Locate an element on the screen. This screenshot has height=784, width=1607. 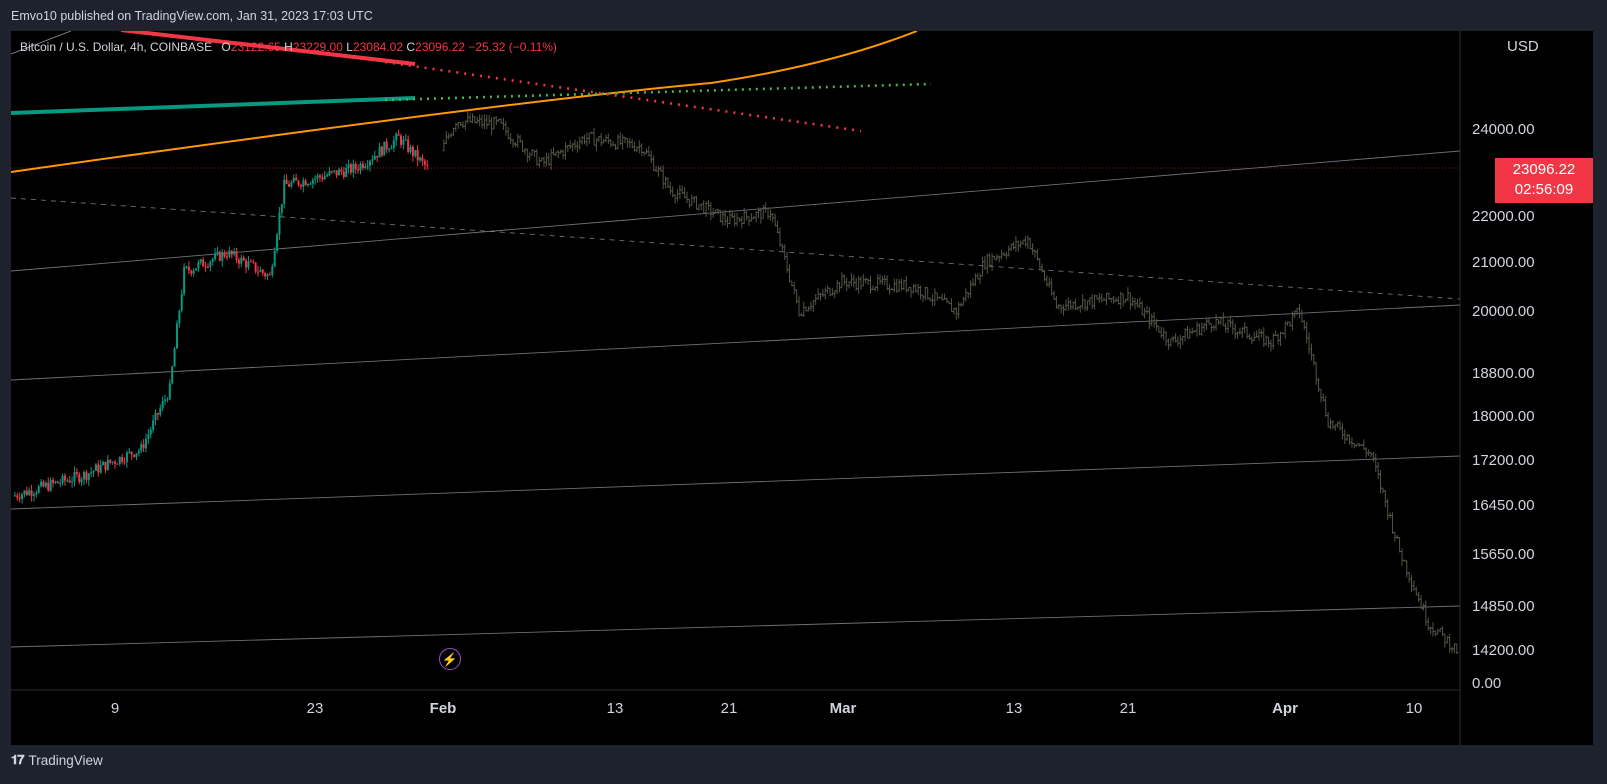
green-dotted-projection is located at coordinates (658, 92).